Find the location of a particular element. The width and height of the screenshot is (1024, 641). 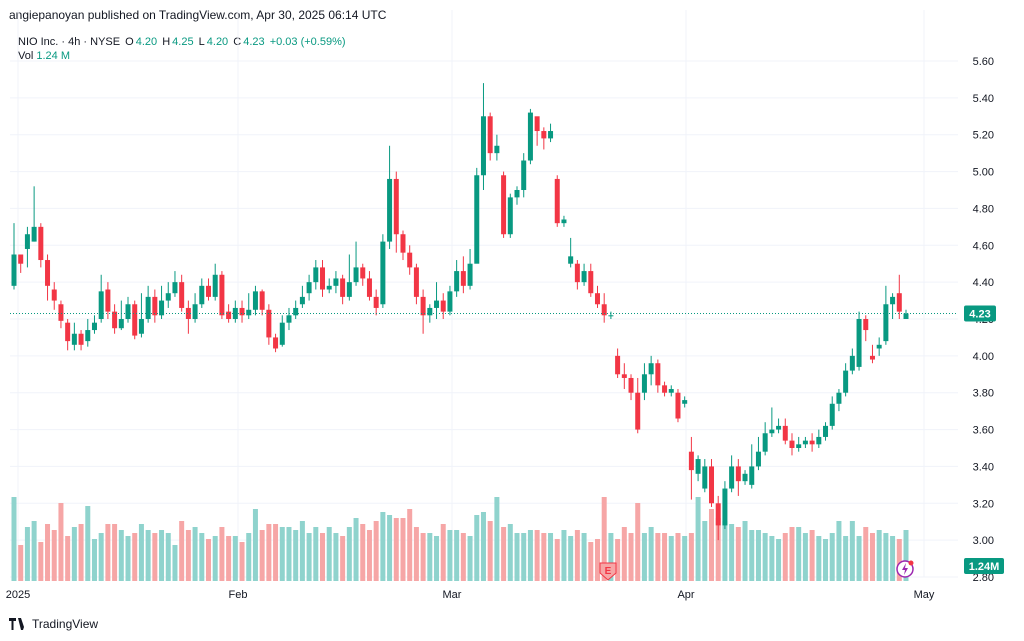

low-label: L is located at coordinates (201, 42).